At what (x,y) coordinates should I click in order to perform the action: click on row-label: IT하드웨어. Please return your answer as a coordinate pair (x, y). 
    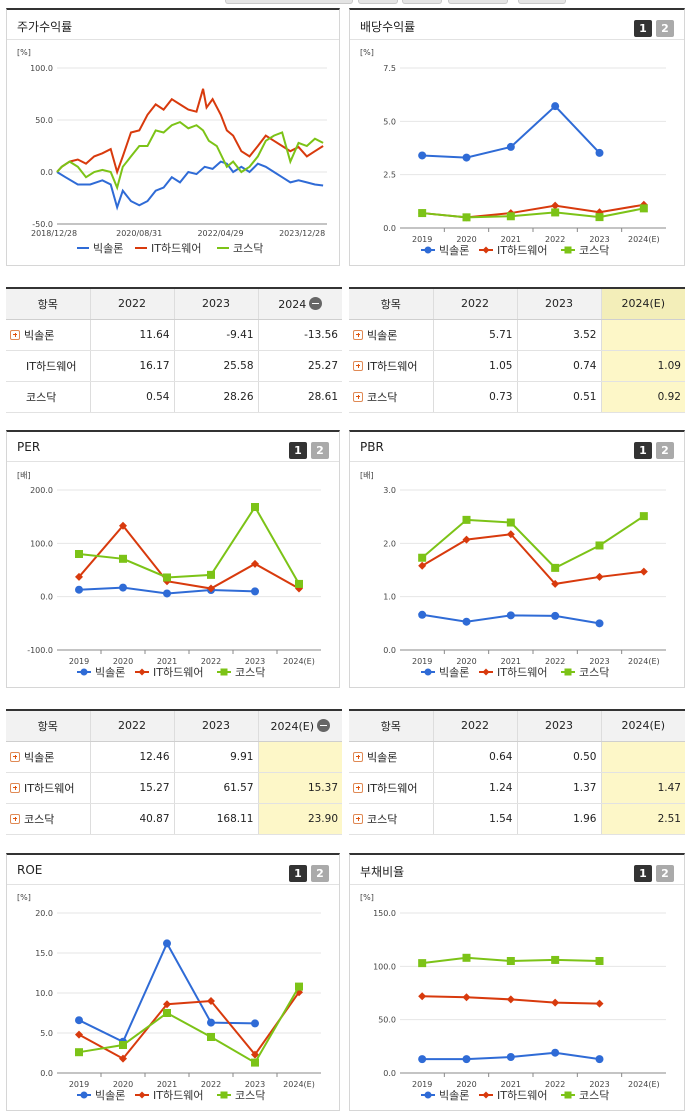
    Looking at the image, I should click on (48, 366).